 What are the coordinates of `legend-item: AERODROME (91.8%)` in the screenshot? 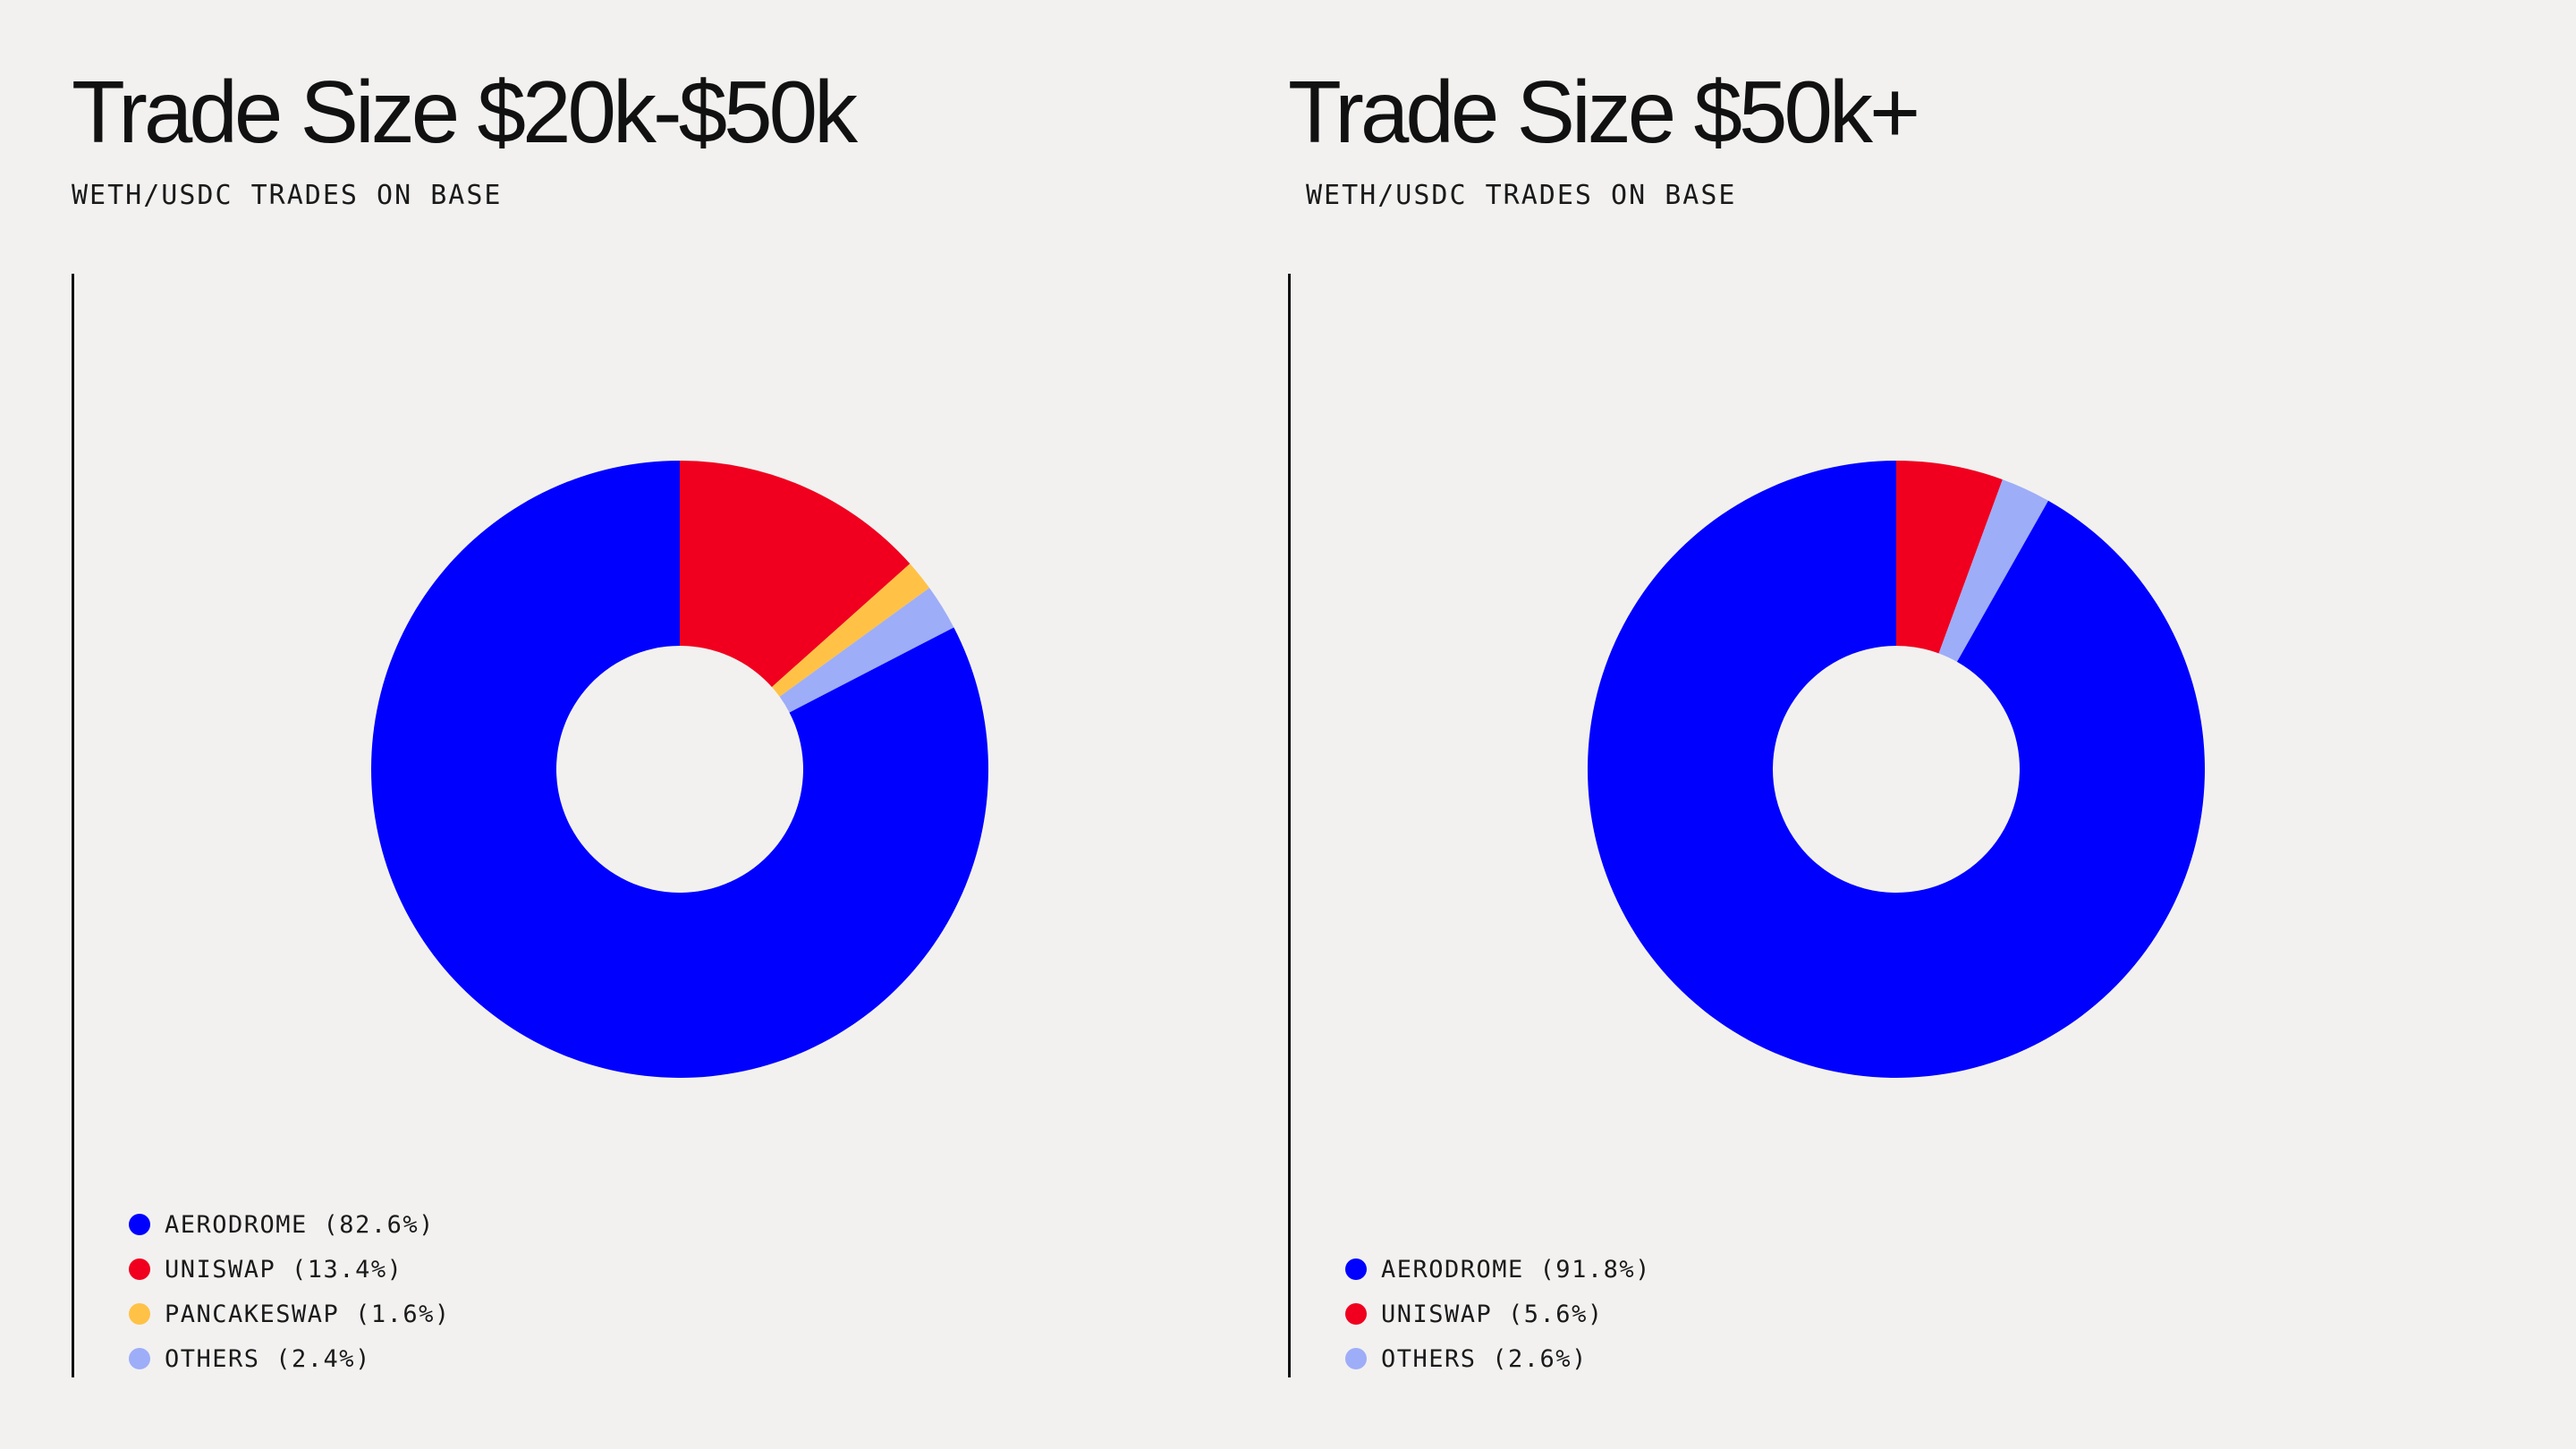 It's located at (1498, 1269).